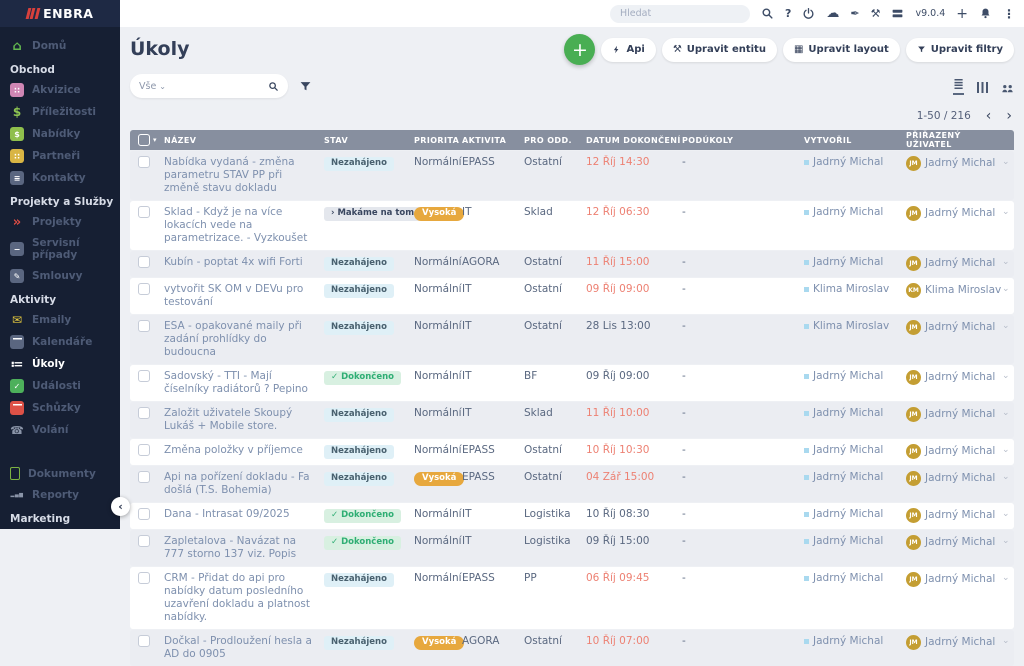  I want to click on edit-entity-button: ⚒ Upravit entitu, so click(719, 49).